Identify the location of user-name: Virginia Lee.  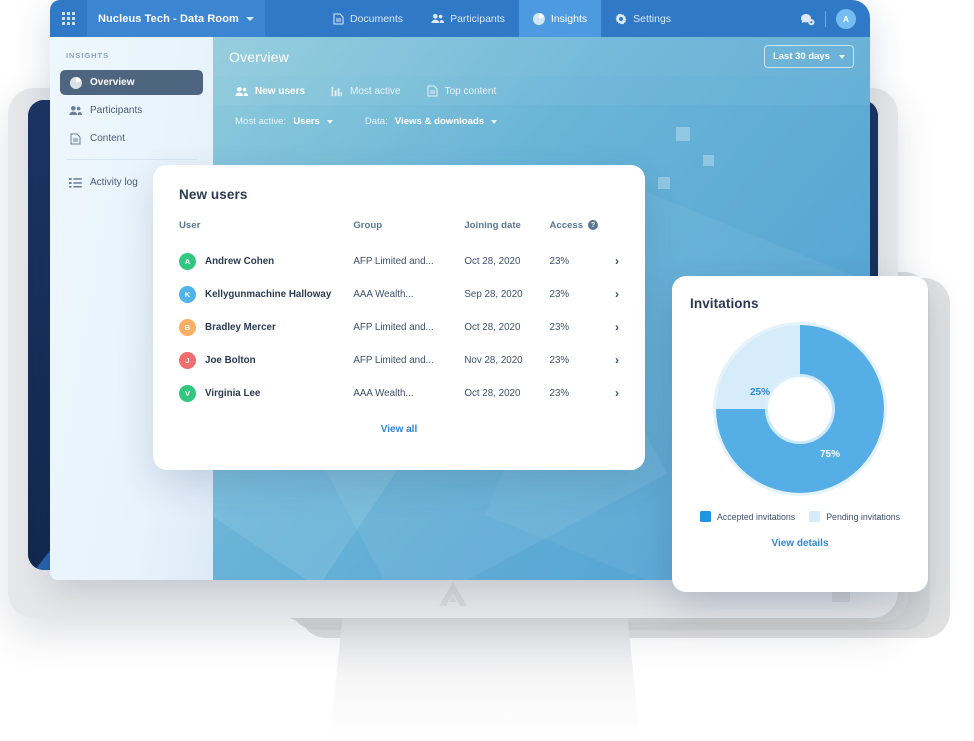
(233, 393).